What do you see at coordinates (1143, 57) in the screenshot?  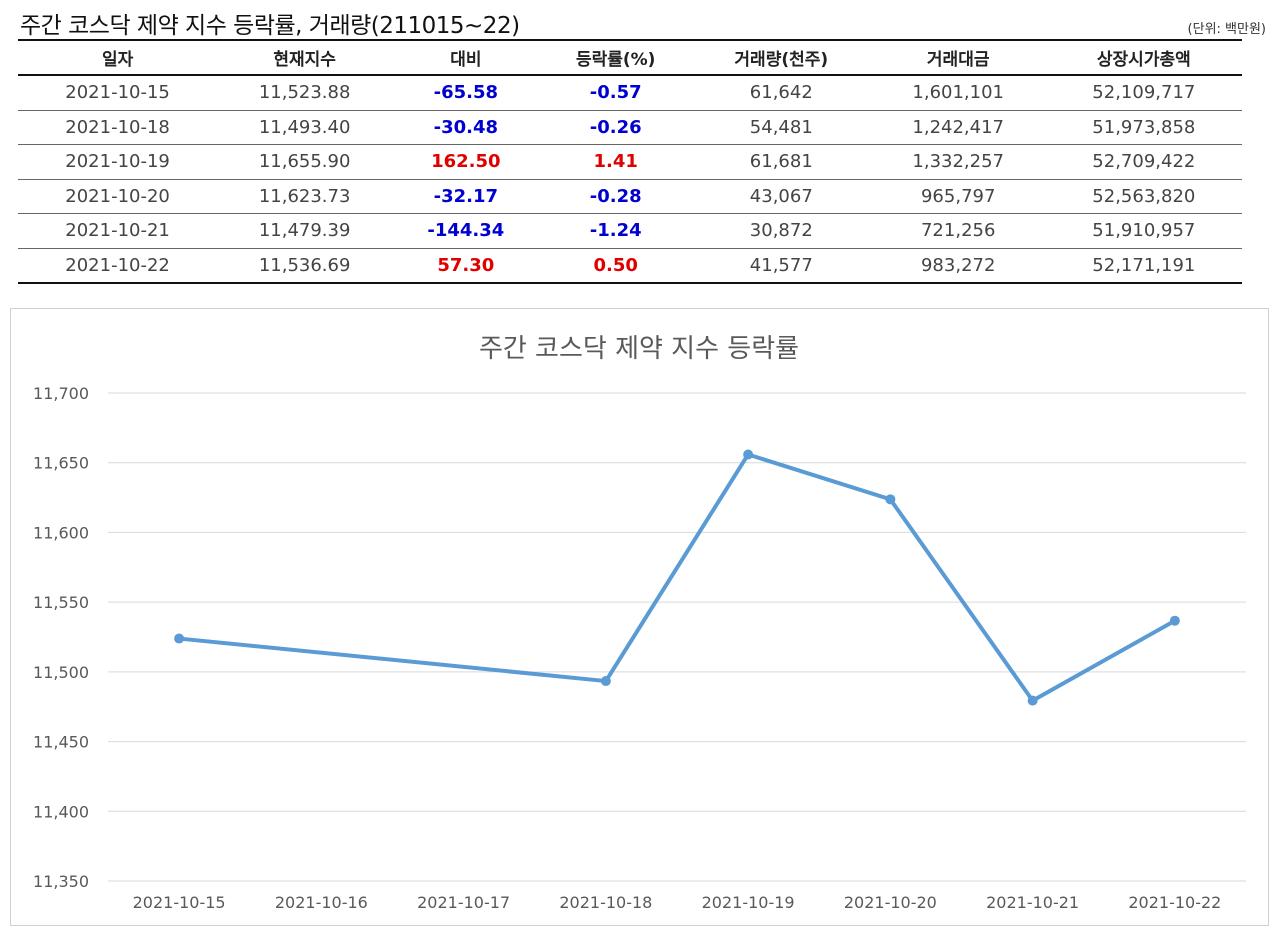 I see `column-header: 상장시가총액` at bounding box center [1143, 57].